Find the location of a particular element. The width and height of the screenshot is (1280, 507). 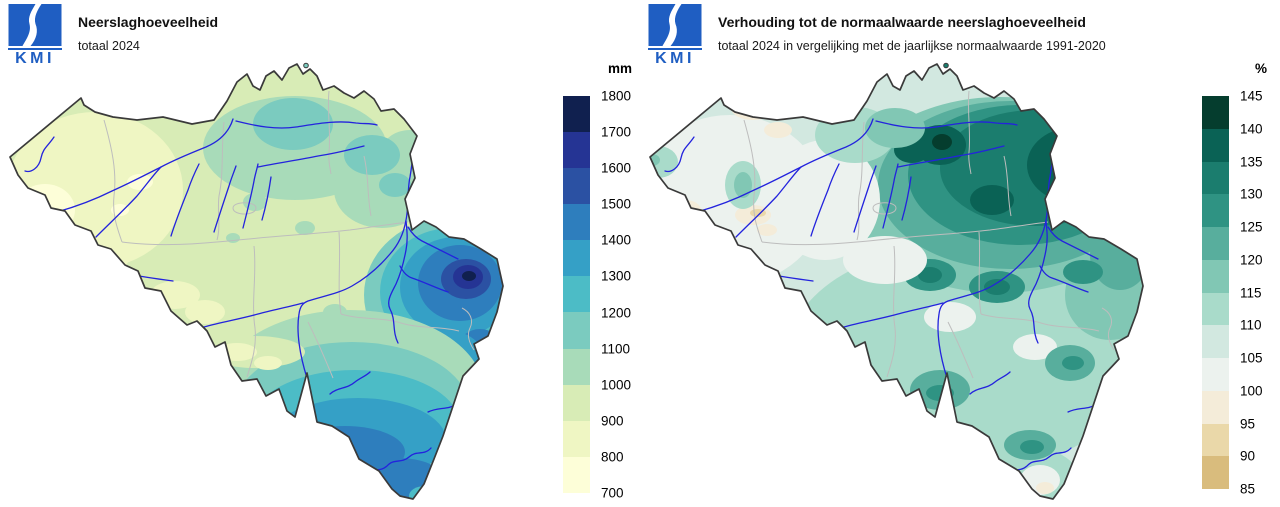

legend-tick-label: 85 is located at coordinates (1248, 489).